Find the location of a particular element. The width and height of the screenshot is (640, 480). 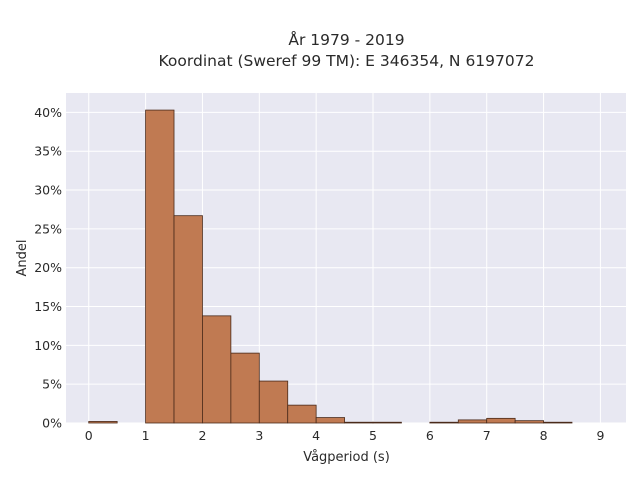

chart-title-line1: År 1979 - 2019 is located at coordinates (346, 39).